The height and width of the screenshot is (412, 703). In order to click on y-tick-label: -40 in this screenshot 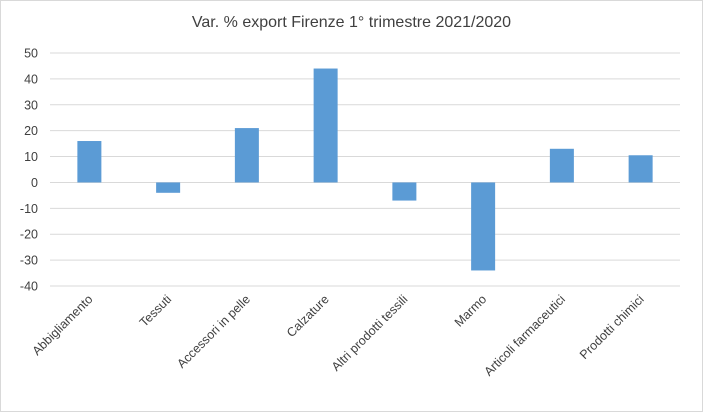, I will do `click(29, 287)`.